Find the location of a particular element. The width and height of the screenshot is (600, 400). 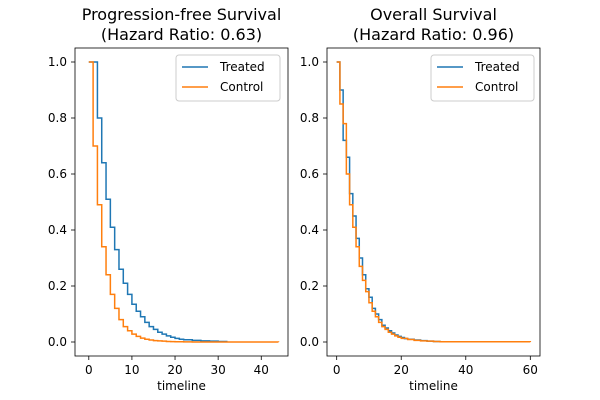

x-tick-label: 60 is located at coordinates (530, 370).